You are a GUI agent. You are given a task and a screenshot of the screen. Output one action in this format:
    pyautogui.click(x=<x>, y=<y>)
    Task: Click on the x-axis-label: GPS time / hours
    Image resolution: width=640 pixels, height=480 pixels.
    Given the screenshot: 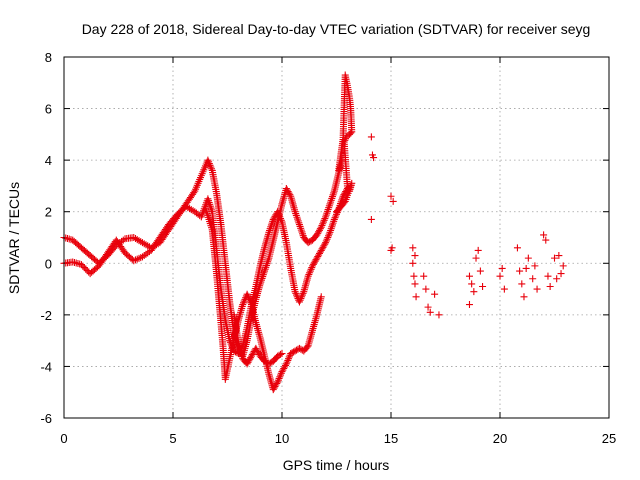 What is the action you would take?
    pyautogui.click(x=336, y=465)
    